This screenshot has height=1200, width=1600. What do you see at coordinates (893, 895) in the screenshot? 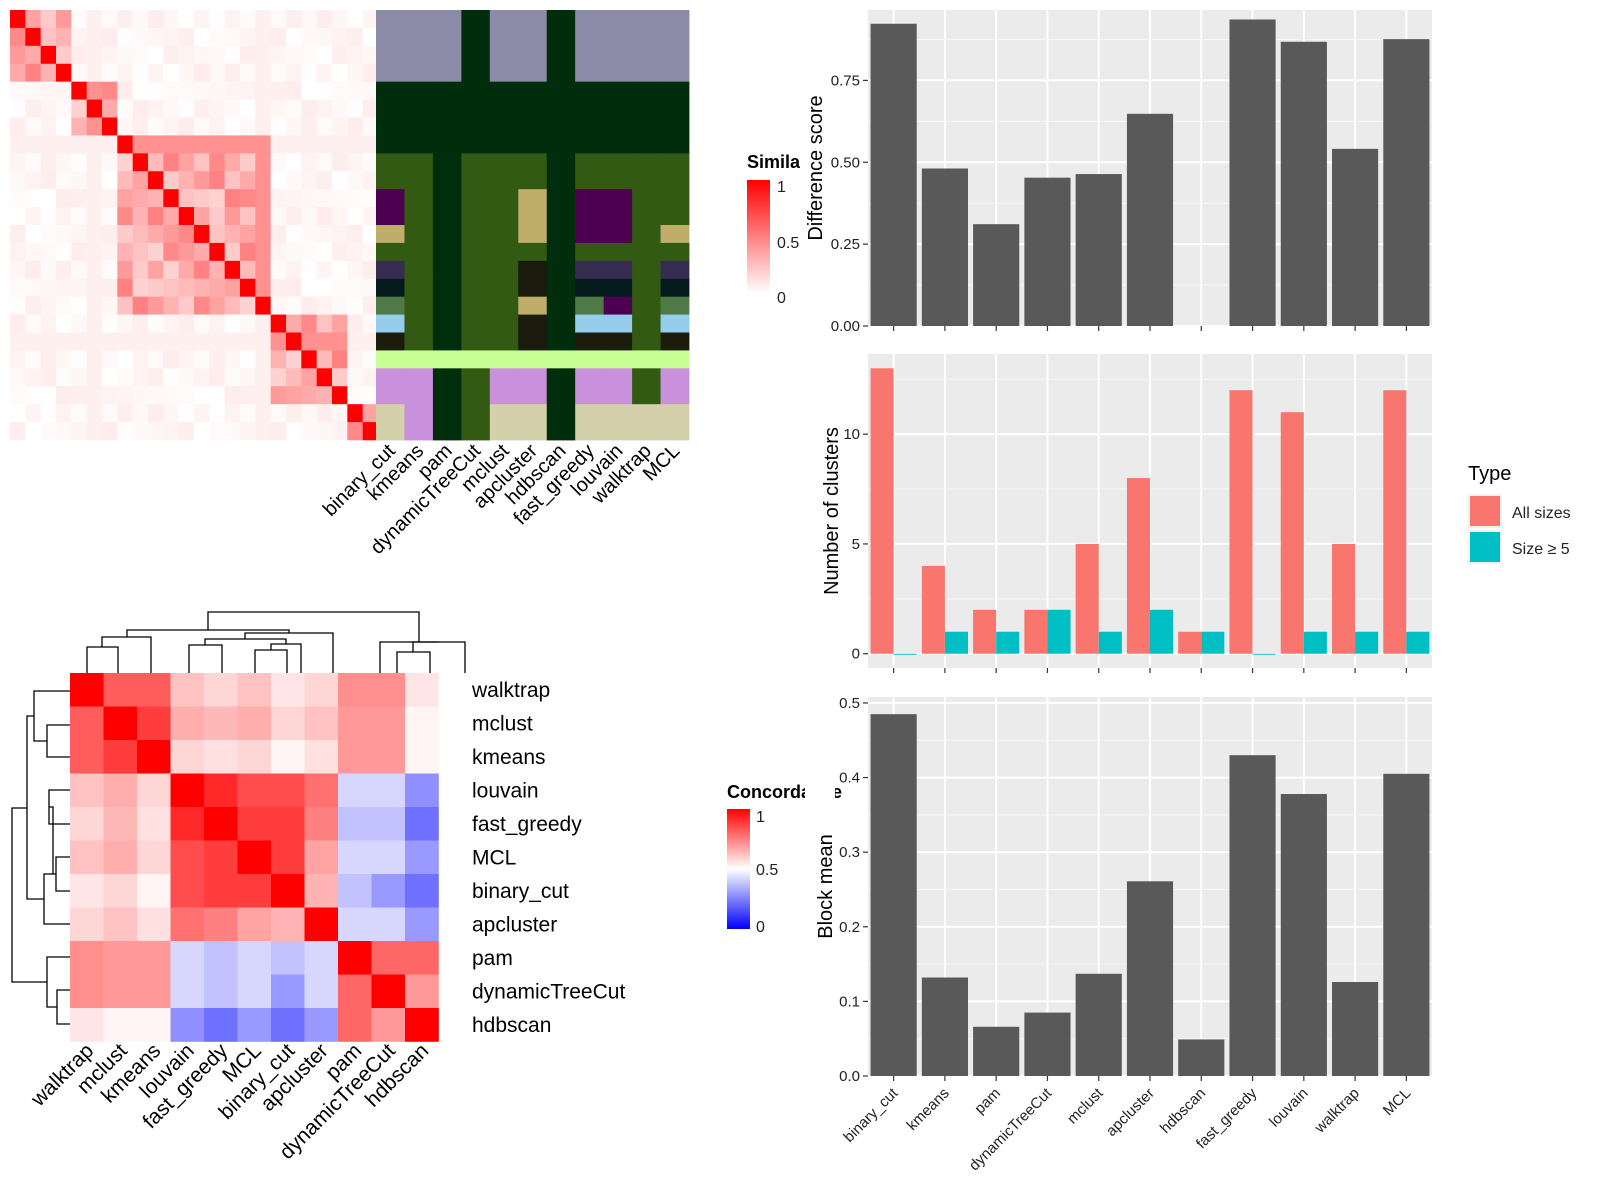
I see `bar` at bounding box center [893, 895].